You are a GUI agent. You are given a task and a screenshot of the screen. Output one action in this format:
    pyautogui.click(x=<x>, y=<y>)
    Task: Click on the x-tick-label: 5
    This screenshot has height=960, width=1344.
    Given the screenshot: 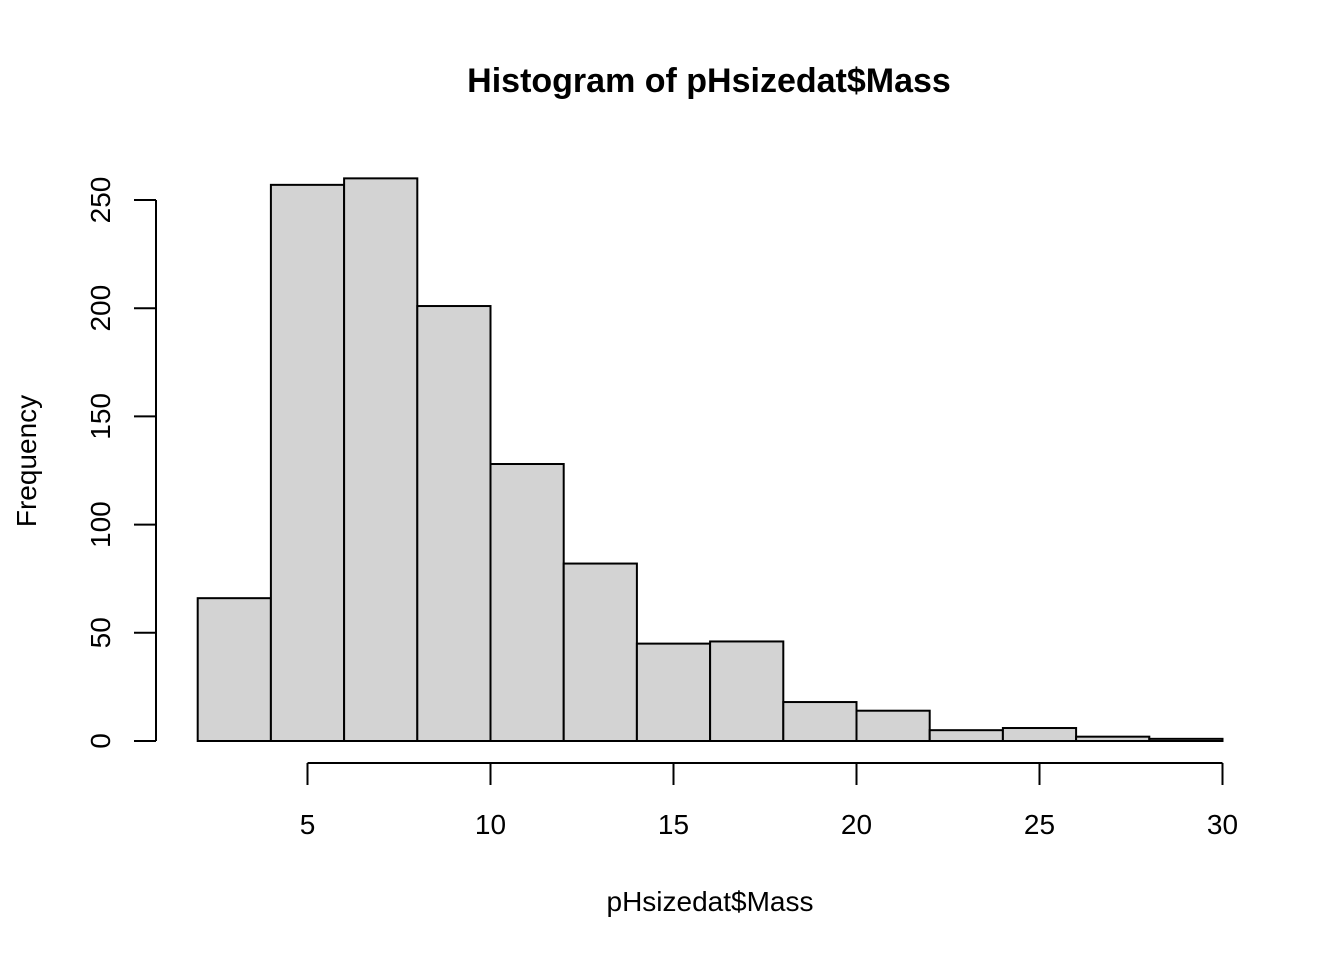 What is the action you would take?
    pyautogui.click(x=308, y=824)
    